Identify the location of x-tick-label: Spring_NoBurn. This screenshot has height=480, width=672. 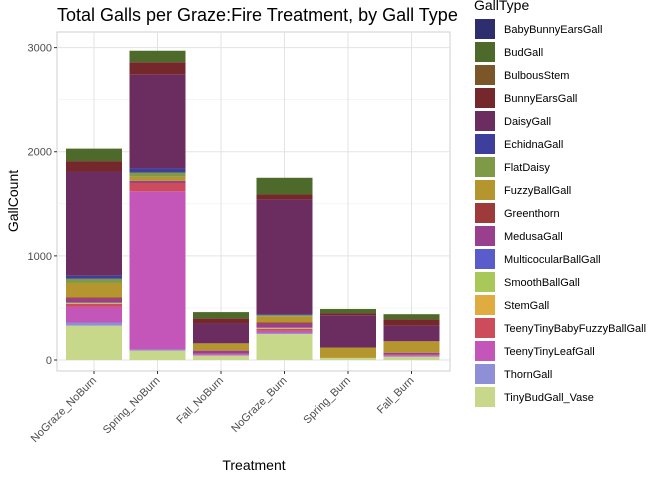
(132, 406).